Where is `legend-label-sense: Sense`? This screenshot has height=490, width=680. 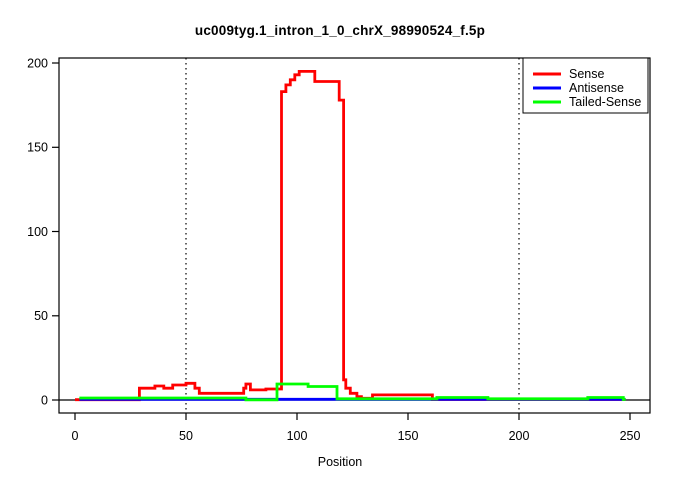
legend-label-sense: Sense is located at coordinates (586, 74).